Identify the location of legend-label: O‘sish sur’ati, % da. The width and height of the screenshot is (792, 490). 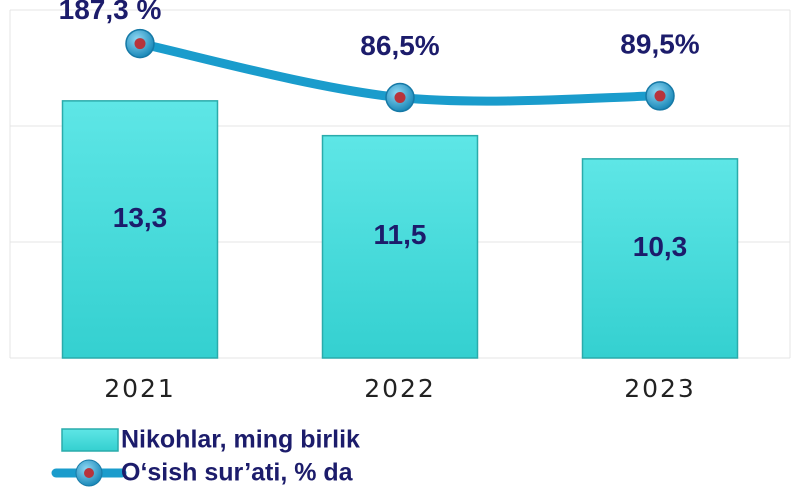
(237, 473).